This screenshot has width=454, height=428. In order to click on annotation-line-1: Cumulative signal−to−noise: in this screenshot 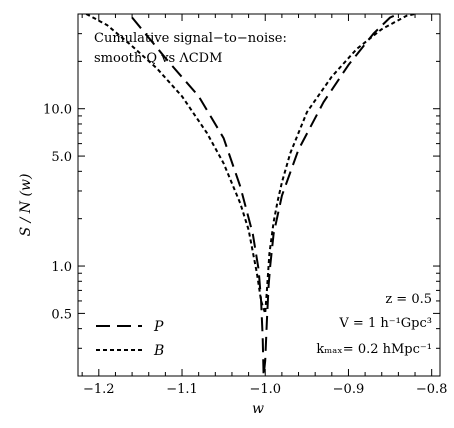, I will do `click(190, 38)`.